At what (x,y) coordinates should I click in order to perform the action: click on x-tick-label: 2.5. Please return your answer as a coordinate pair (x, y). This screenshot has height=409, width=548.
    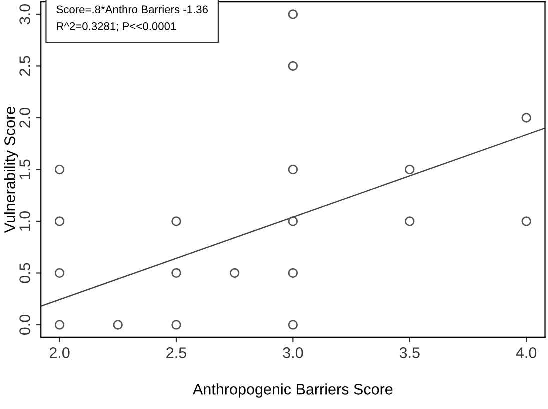
    Looking at the image, I should click on (176, 353).